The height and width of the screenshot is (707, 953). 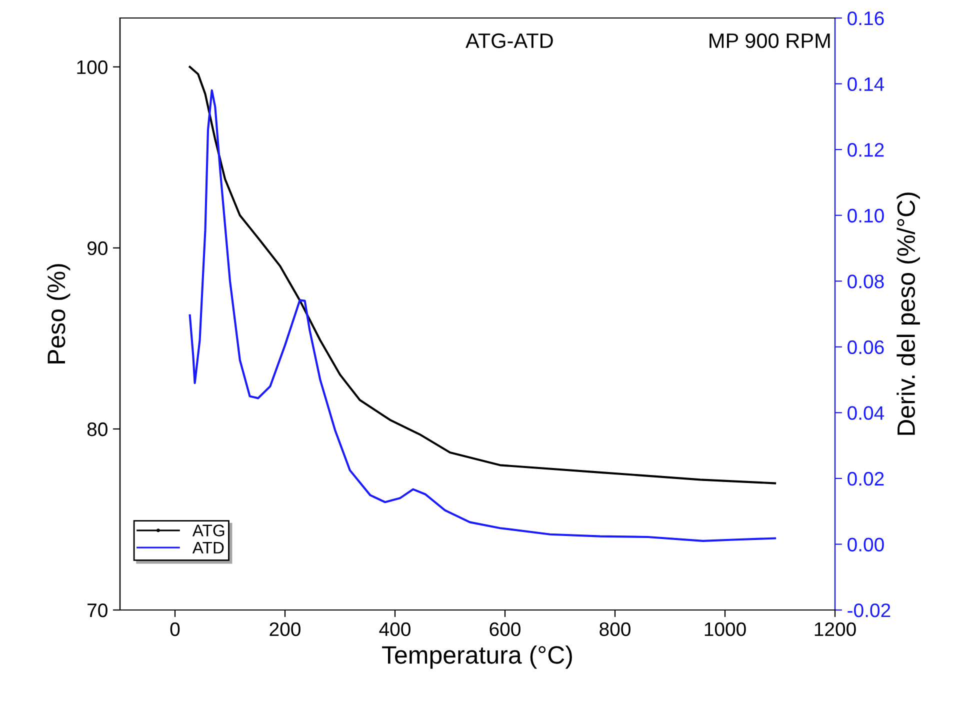 What do you see at coordinates (477, 657) in the screenshot?
I see `x-axis-title: Temperatura (°C)` at bounding box center [477, 657].